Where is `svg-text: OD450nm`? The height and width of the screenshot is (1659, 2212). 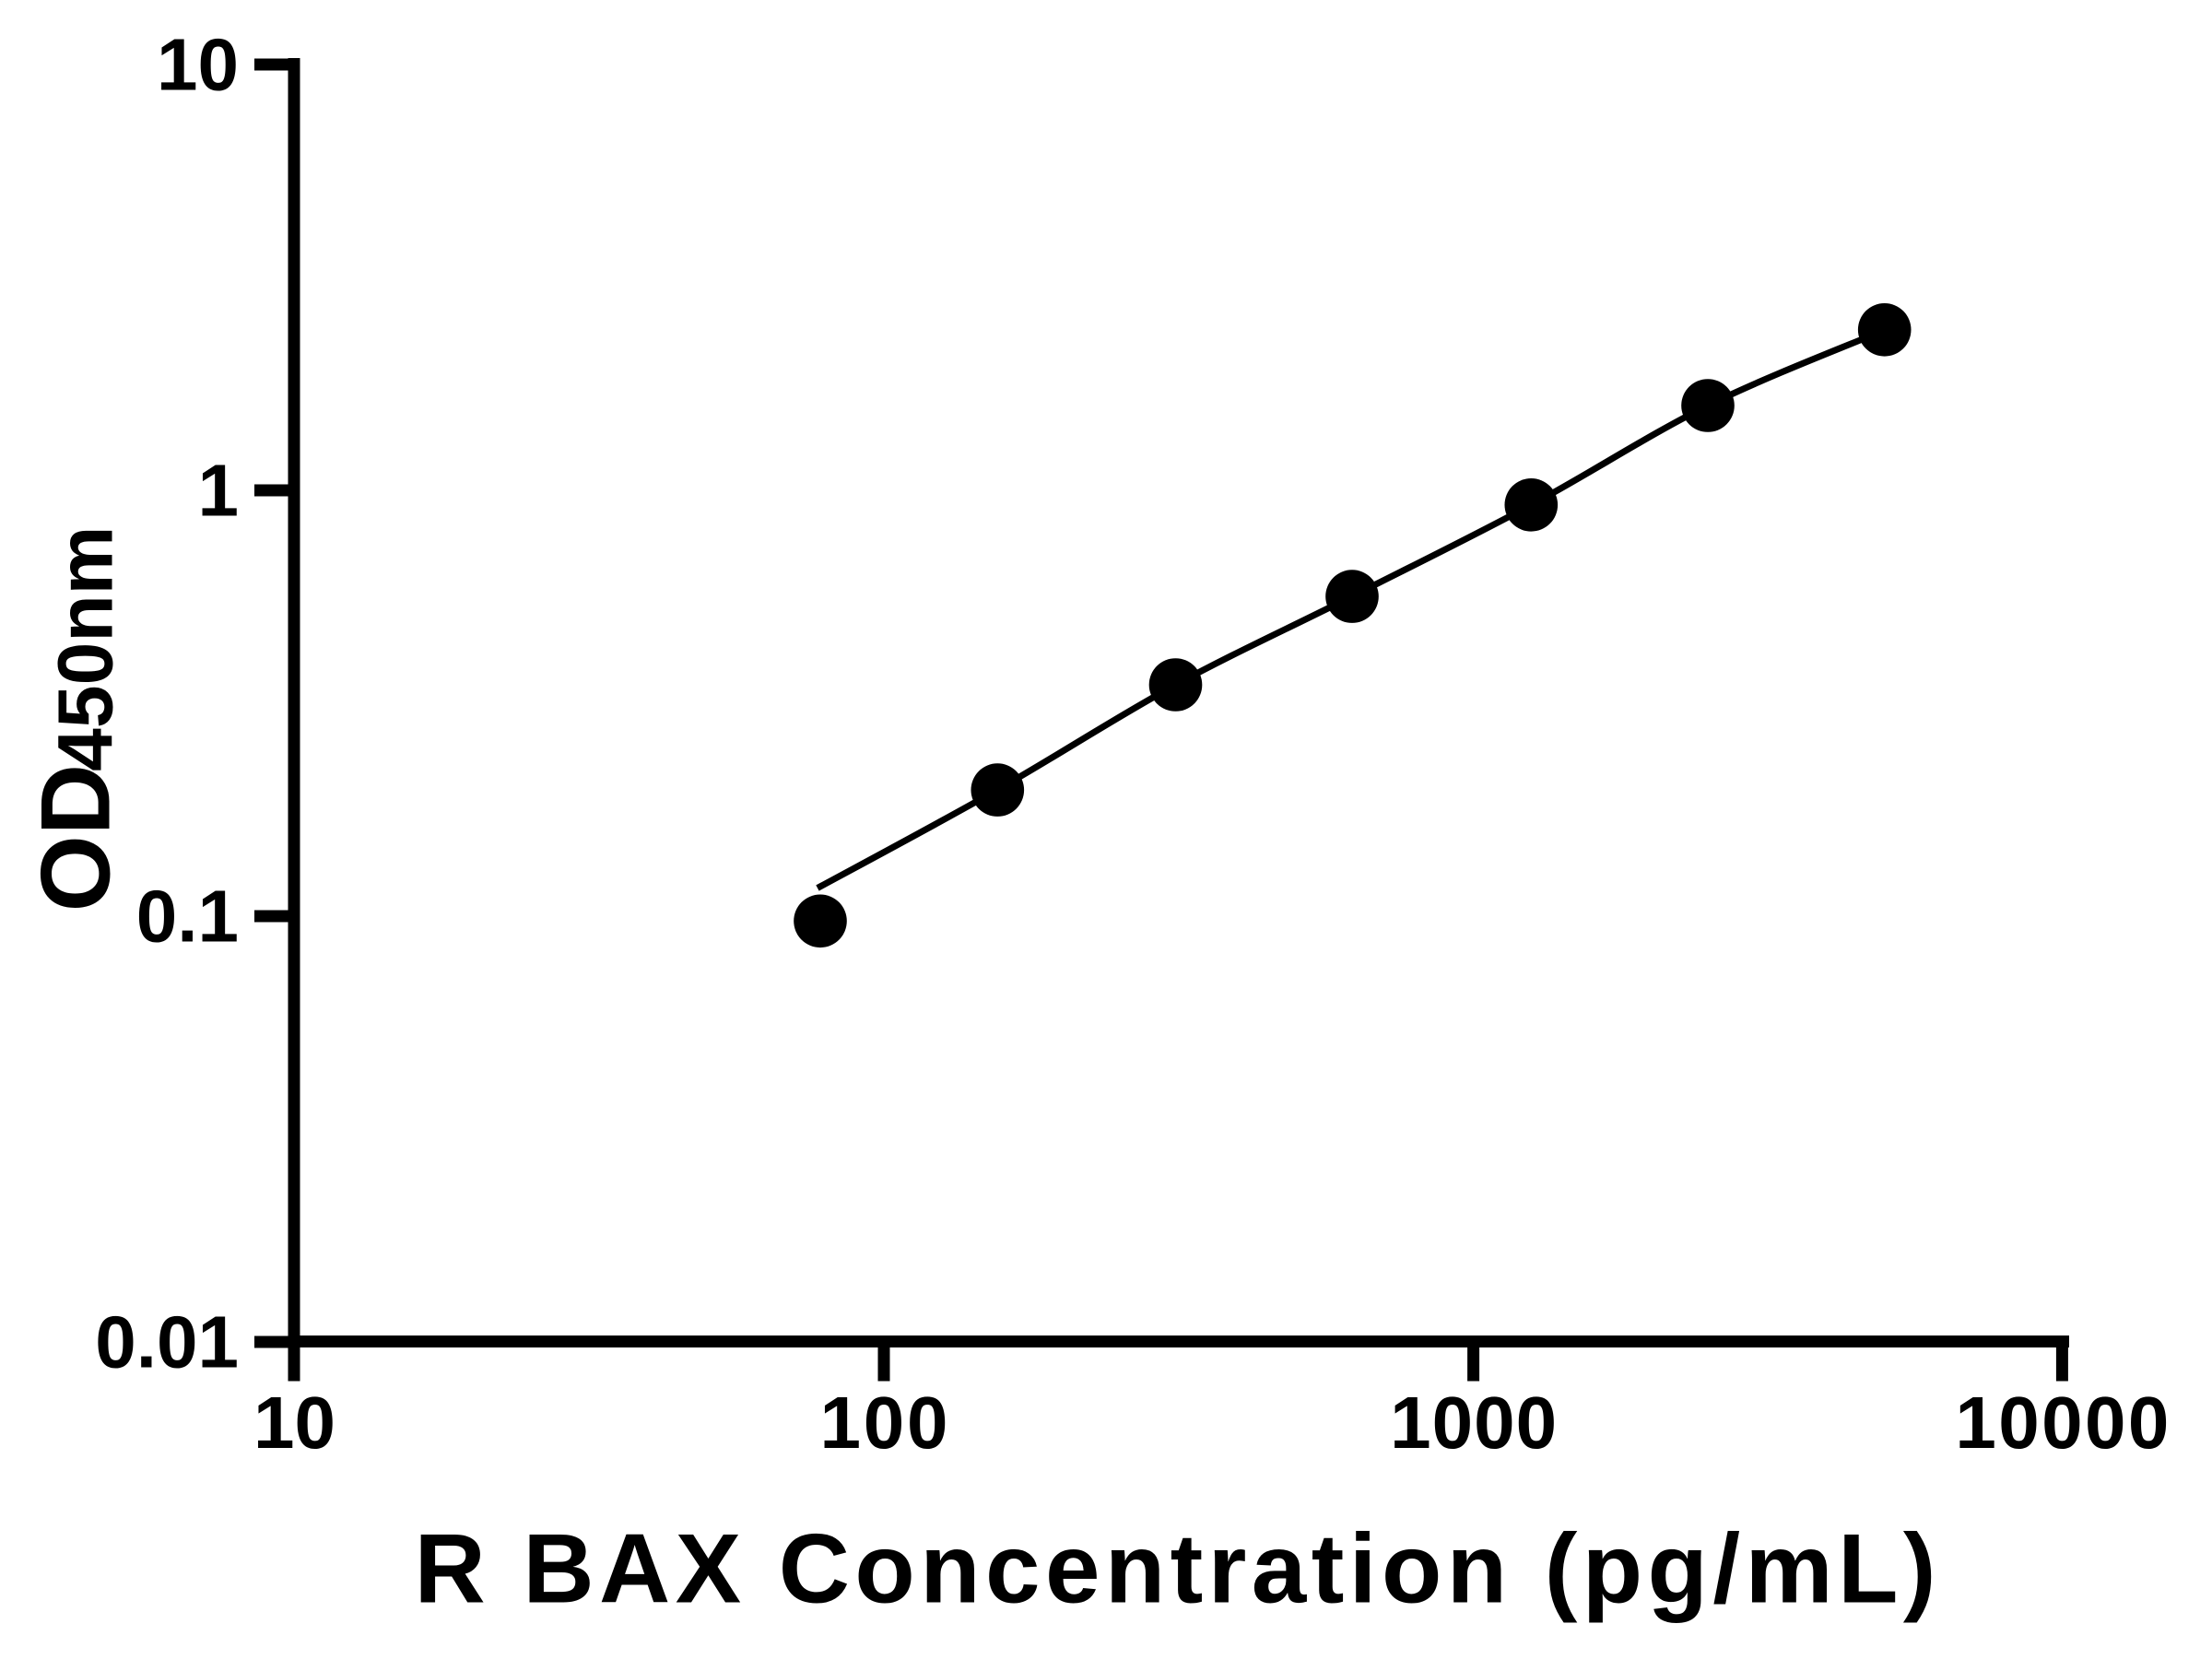
svg-text: OD450nm is located at coordinates (75, 719).